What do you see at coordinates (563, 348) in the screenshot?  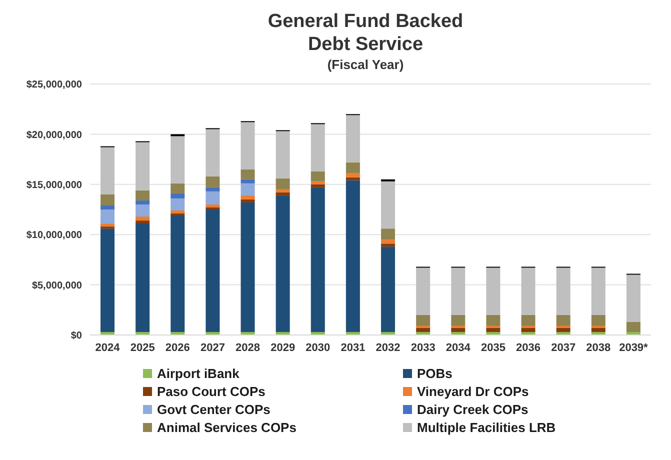 I see `x-tick-label: 2037` at bounding box center [563, 348].